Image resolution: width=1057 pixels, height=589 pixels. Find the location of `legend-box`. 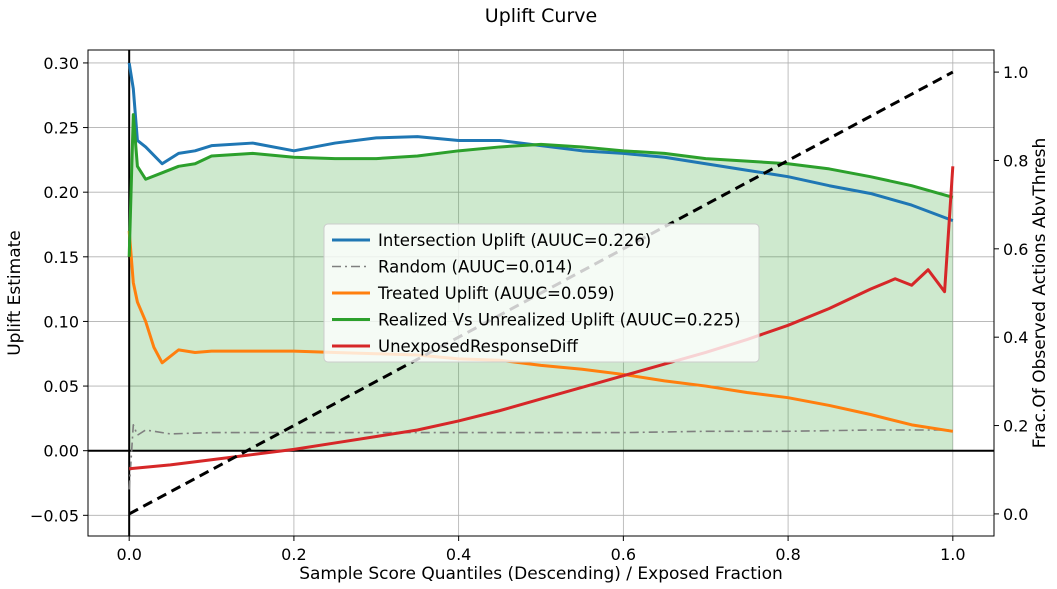

legend-box is located at coordinates (541, 293).